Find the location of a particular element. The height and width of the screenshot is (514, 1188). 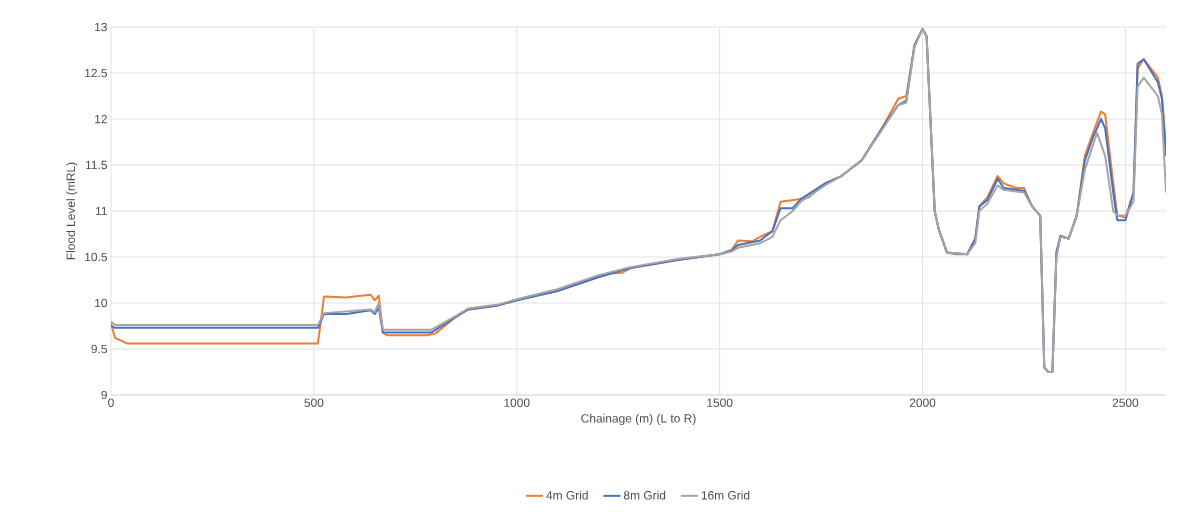

legend-label: 8m Grid is located at coordinates (644, 495).